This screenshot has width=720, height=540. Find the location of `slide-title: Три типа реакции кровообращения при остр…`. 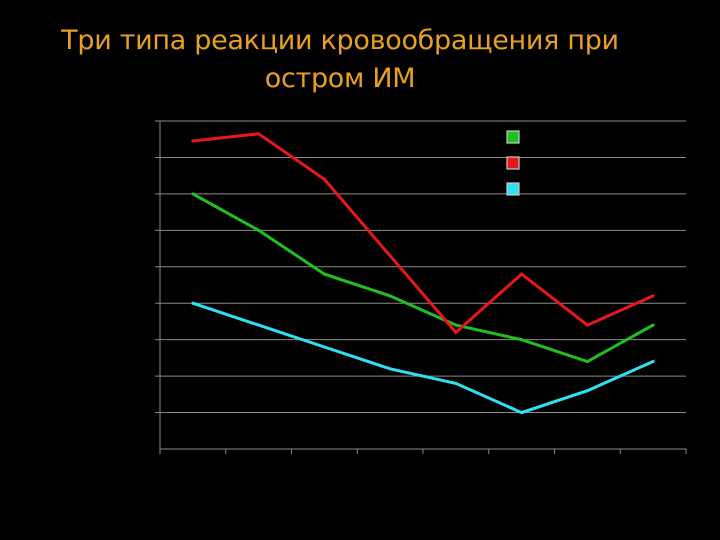

slide-title: Три типа реакции кровообращения при остр… is located at coordinates (340, 60).